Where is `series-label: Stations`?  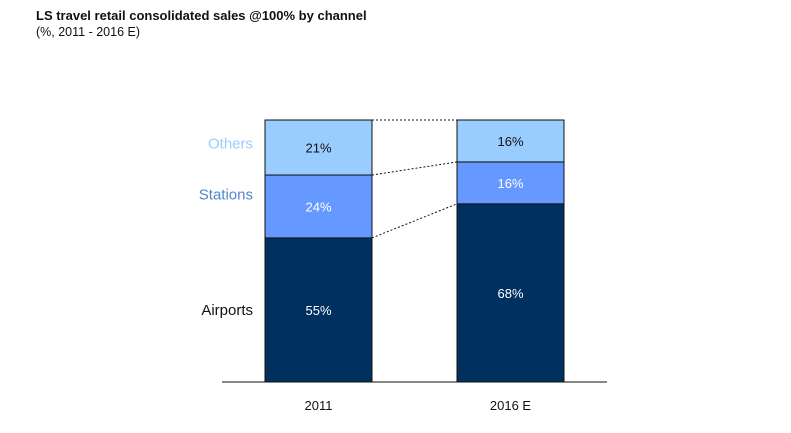 series-label: Stations is located at coordinates (226, 194).